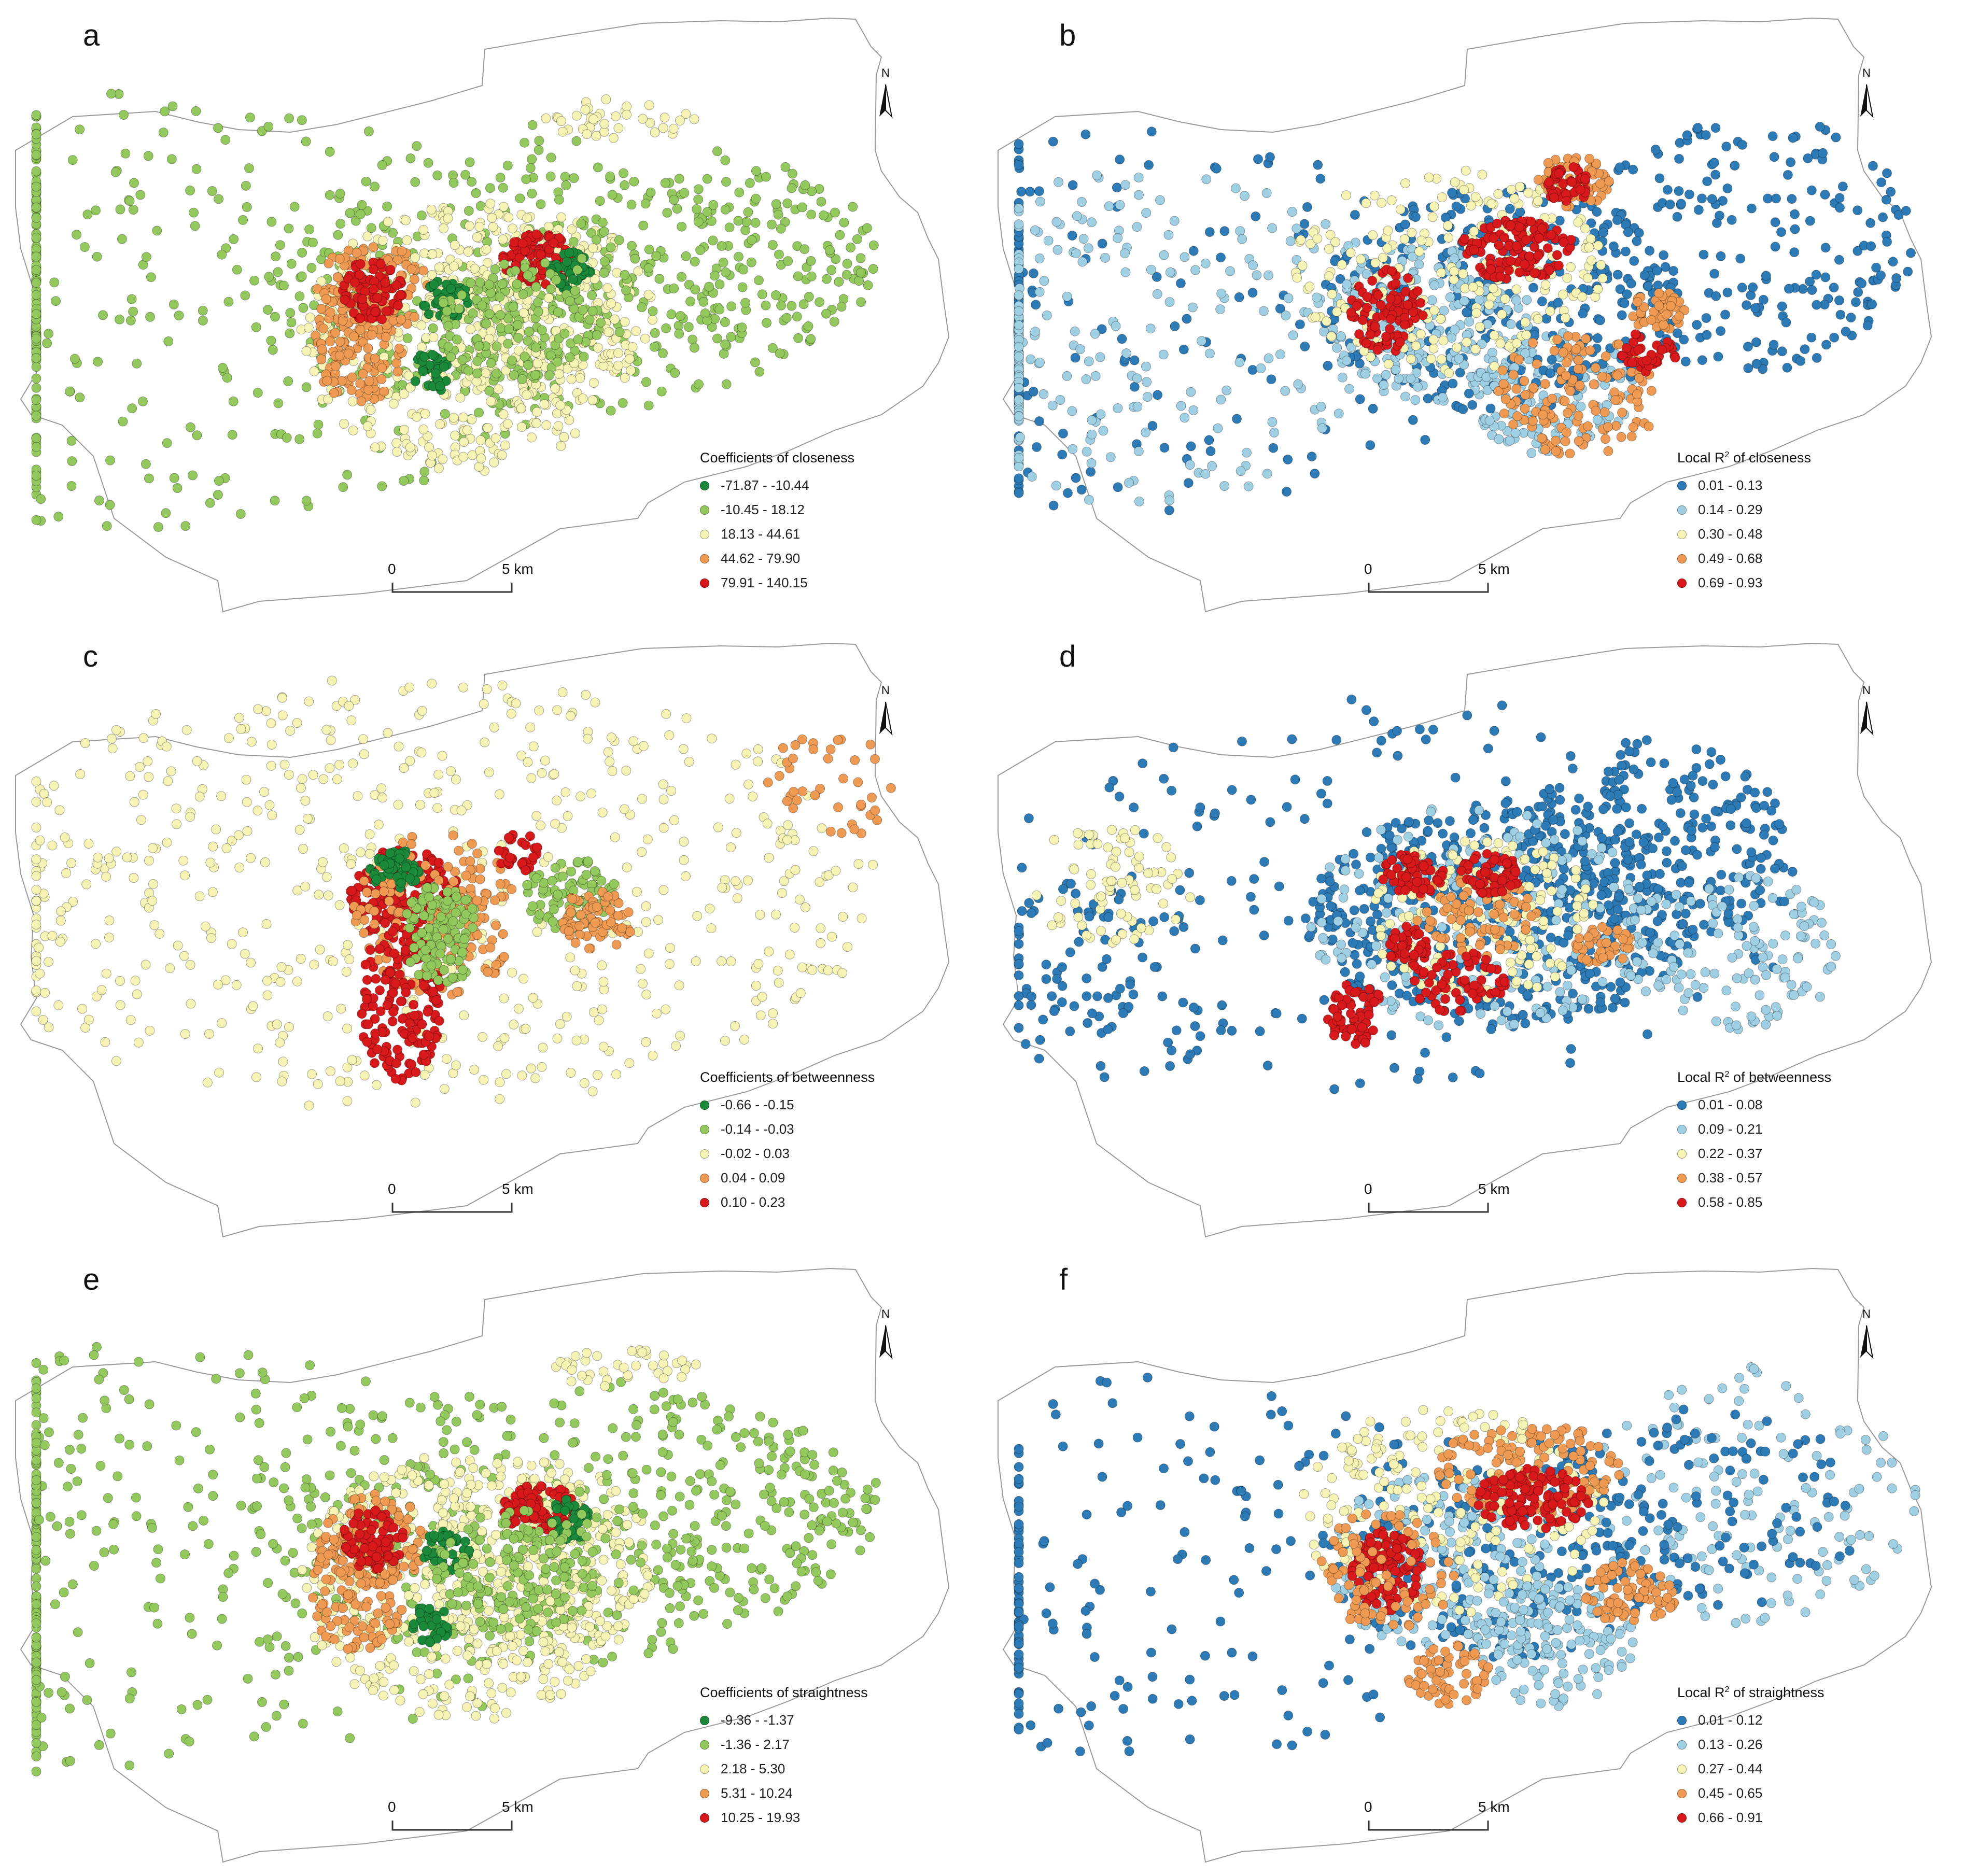  I want to click on legend-title-text: Local R, so click(1701, 458).